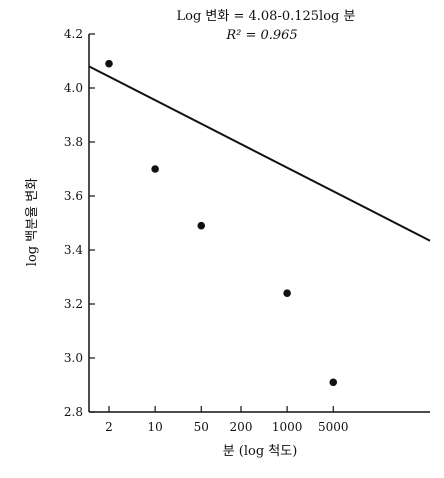 The image size is (444, 478). Describe the element at coordinates (261, 35) in the screenshot. I see `chart-r-squared: R² = 0.965` at that location.